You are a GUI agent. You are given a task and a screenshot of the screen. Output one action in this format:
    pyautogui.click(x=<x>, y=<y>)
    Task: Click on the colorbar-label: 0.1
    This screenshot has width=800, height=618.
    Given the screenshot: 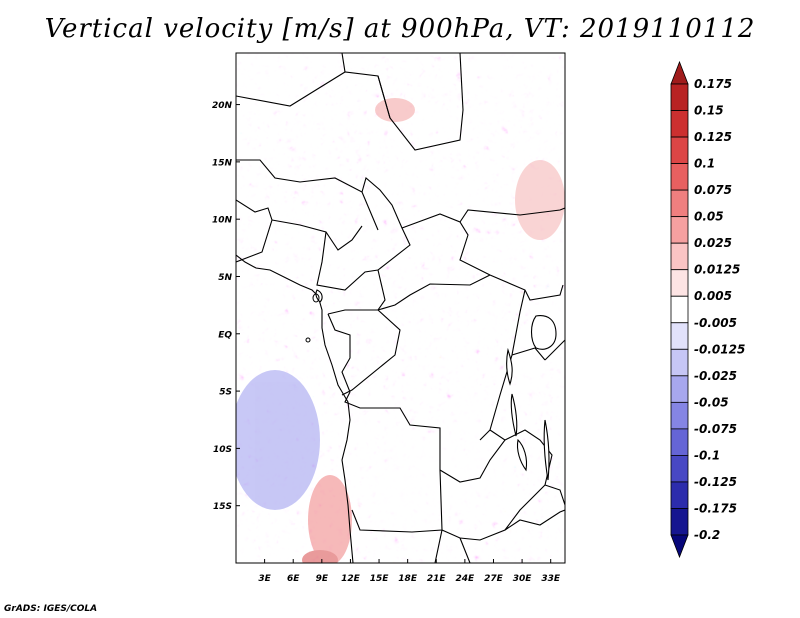 What is the action you would take?
    pyautogui.click(x=704, y=164)
    